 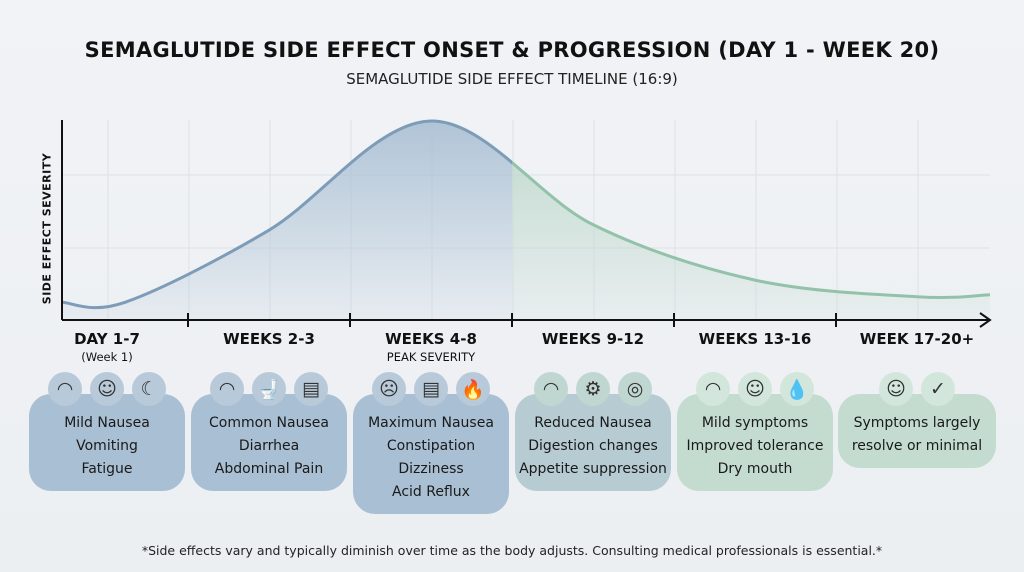 What do you see at coordinates (47, 228) in the screenshot?
I see `y-axis-label: SIDE EFFECT SEVERITY` at bounding box center [47, 228].